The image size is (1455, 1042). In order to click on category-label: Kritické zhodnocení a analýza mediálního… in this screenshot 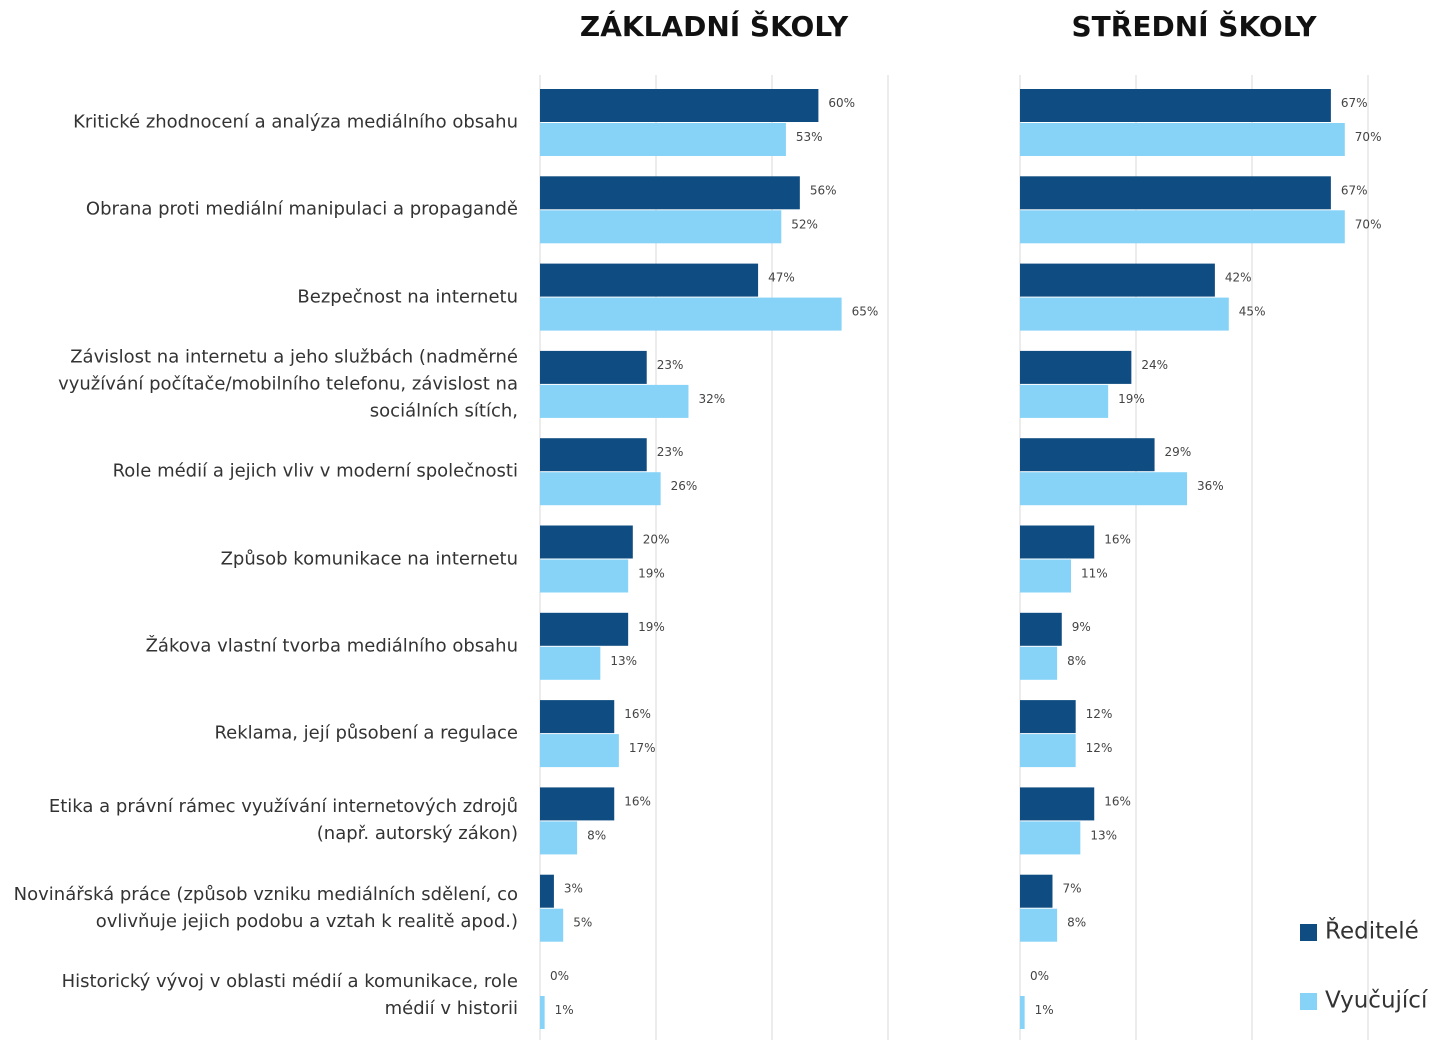, I will do `click(295, 122)`.